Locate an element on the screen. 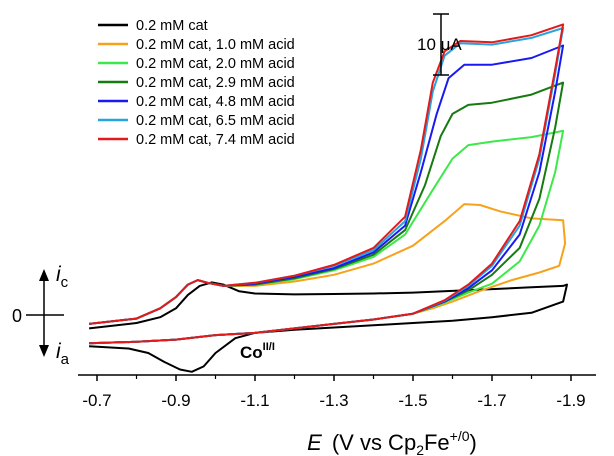  arrow-down-head is located at coordinates (44, 351).